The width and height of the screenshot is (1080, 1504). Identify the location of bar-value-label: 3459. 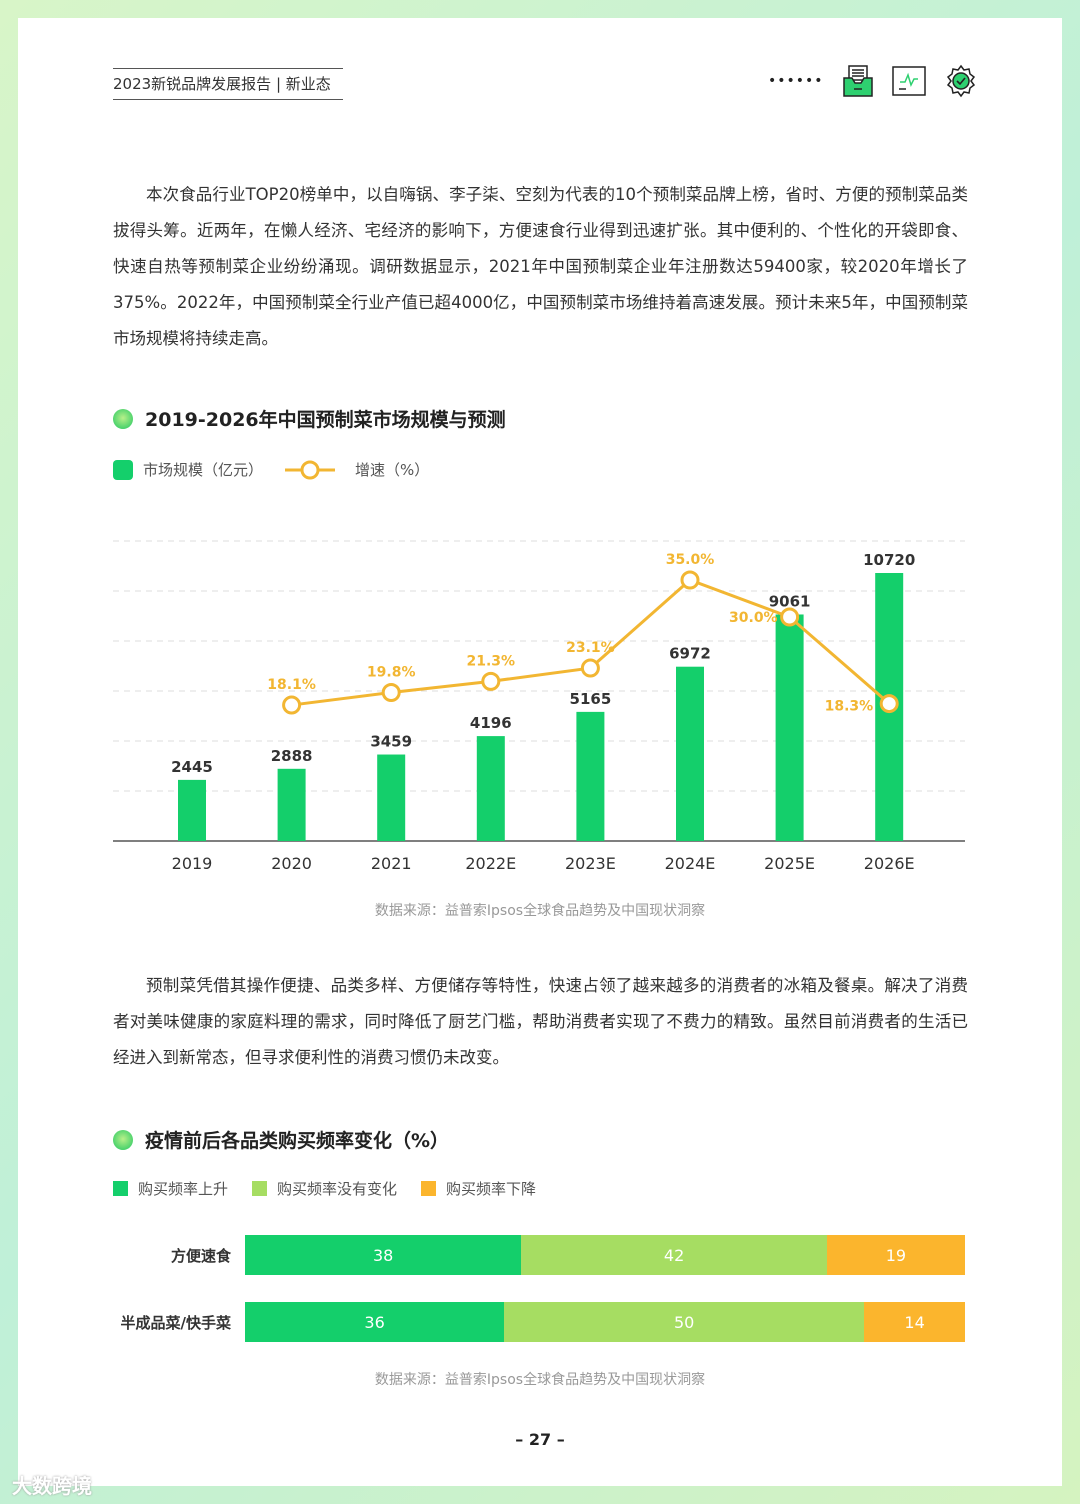
(391, 742).